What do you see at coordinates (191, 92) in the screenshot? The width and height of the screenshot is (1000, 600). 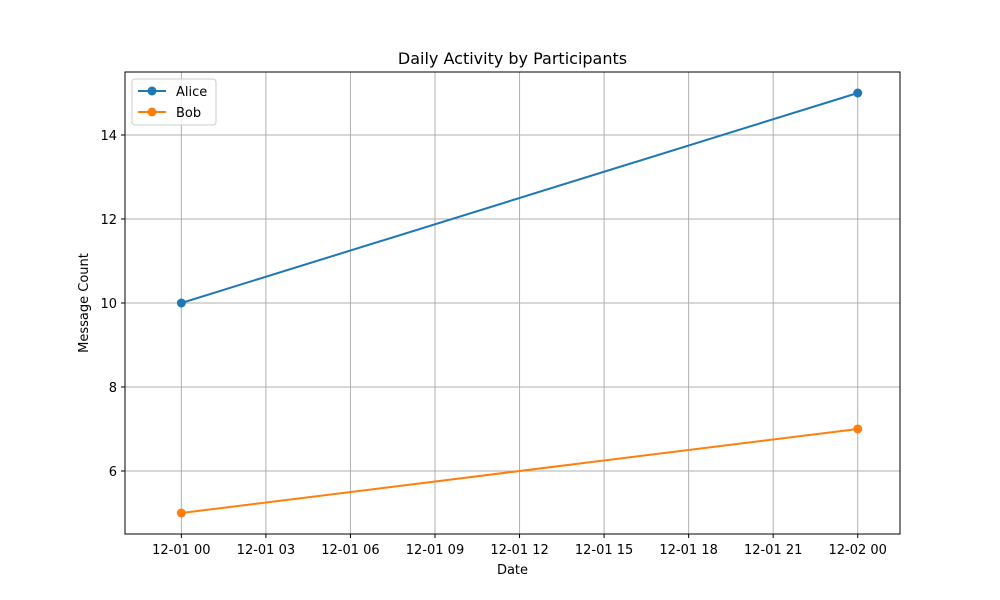 I see `legend-label-alice: Alice` at bounding box center [191, 92].